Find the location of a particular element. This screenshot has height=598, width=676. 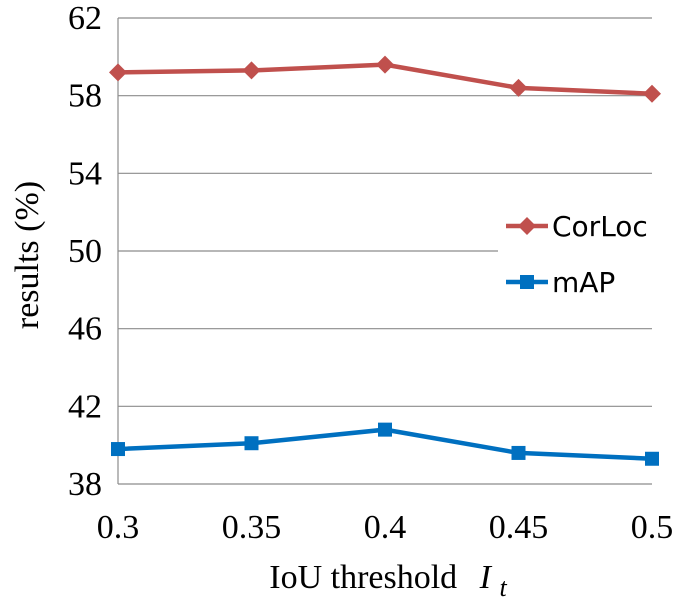

legend-label-map: mAP is located at coordinates (583, 282).